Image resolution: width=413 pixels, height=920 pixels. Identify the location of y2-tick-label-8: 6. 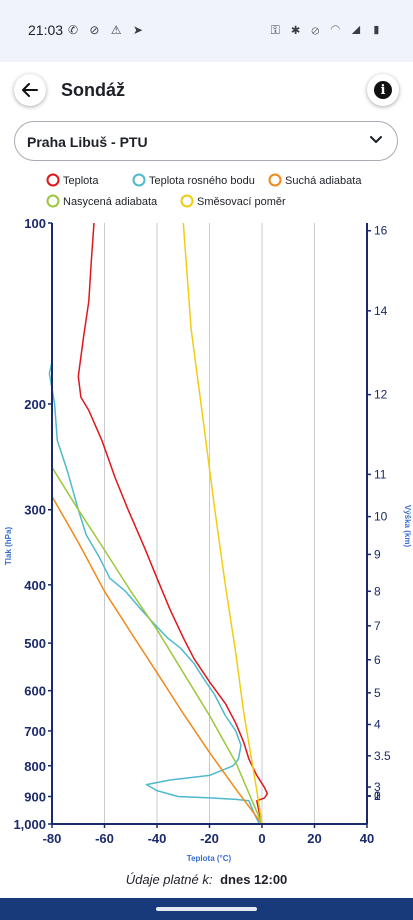
(377, 660).